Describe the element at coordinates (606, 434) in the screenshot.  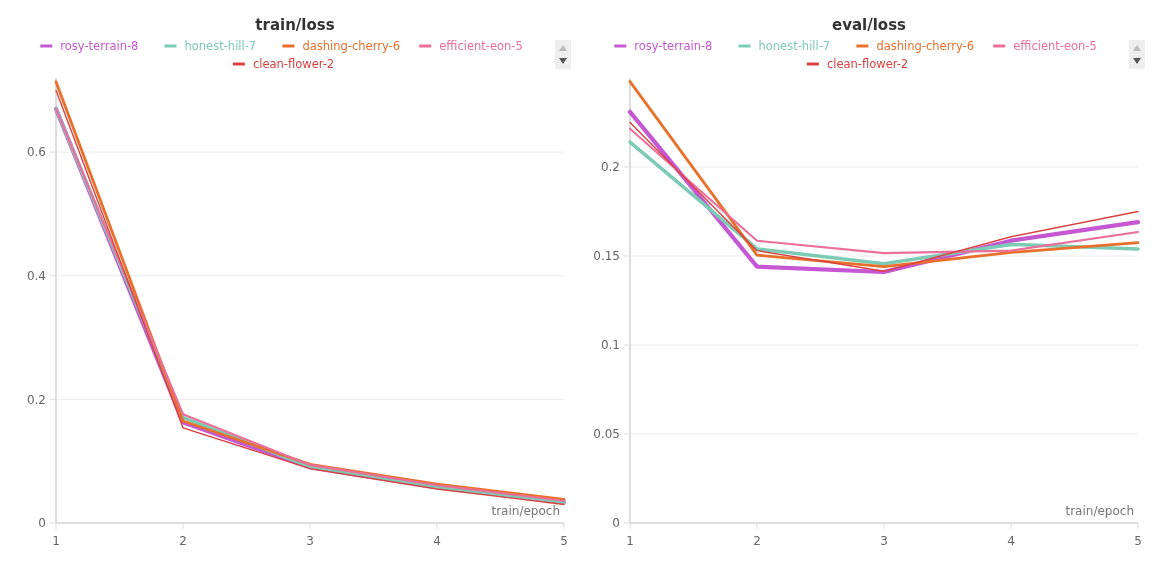
I see `y-tick-label: 0.05` at that location.